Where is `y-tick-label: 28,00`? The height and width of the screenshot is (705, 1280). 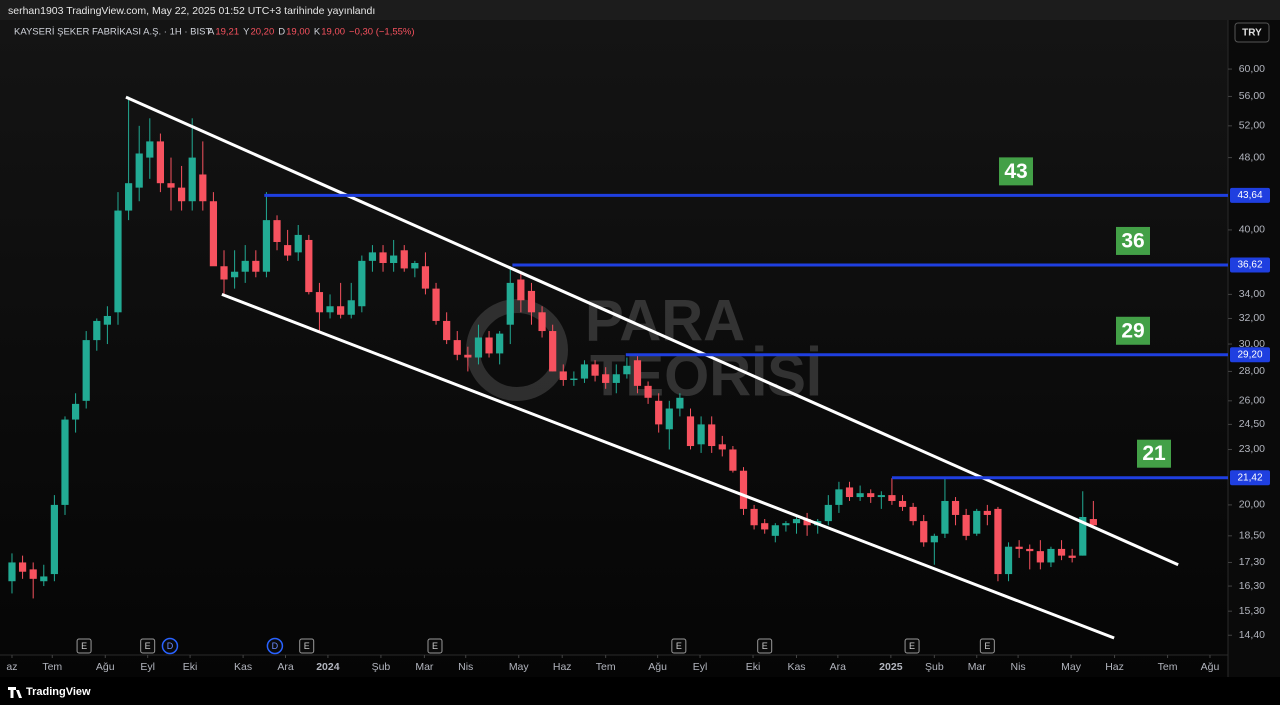
y-tick-label: 28,00 is located at coordinates (1252, 371).